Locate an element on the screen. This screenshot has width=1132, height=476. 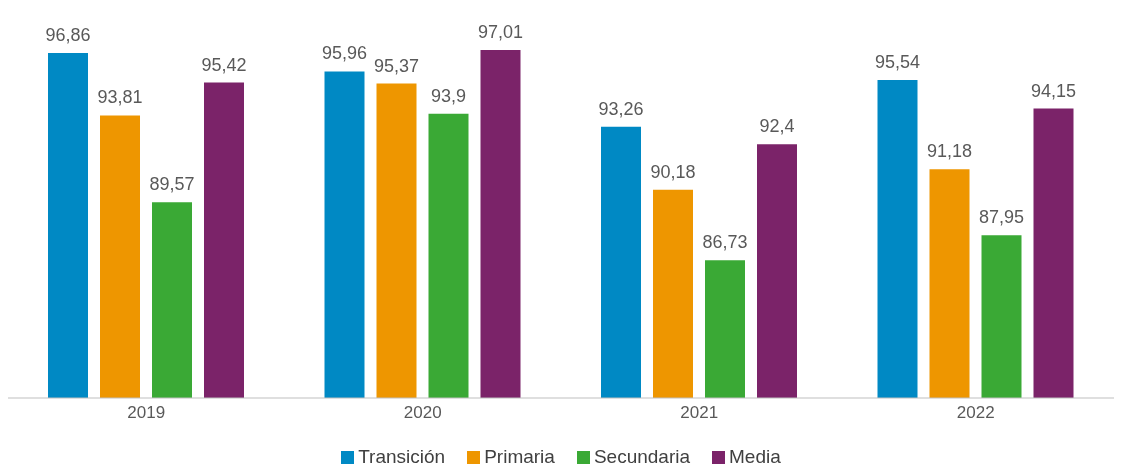
data-label: 93,9 is located at coordinates (448, 95).